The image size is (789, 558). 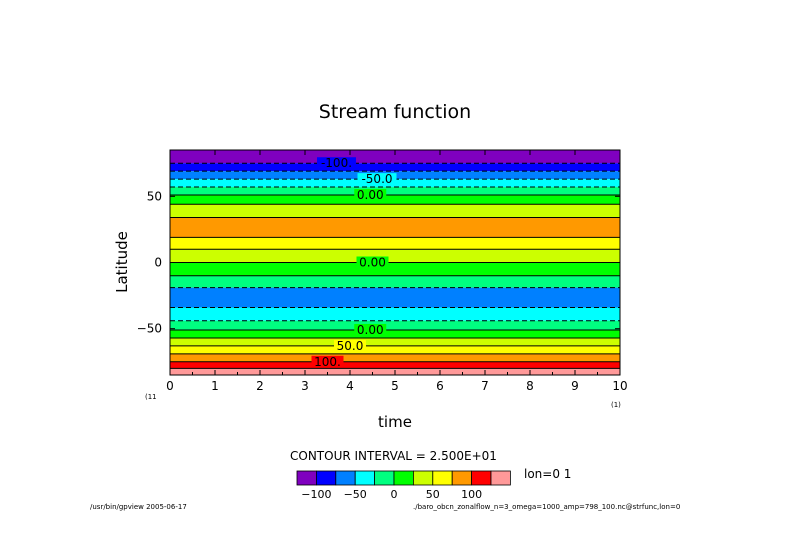 I want to click on colorbar-tick-label-3: 50, so click(x=433, y=494).